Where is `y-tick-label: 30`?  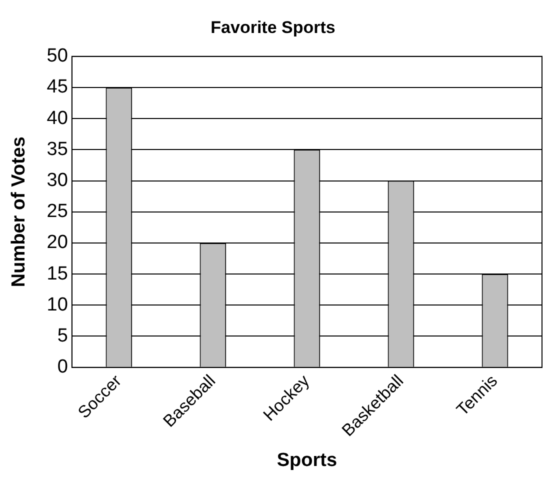
y-tick-label: 30 is located at coordinates (57, 180).